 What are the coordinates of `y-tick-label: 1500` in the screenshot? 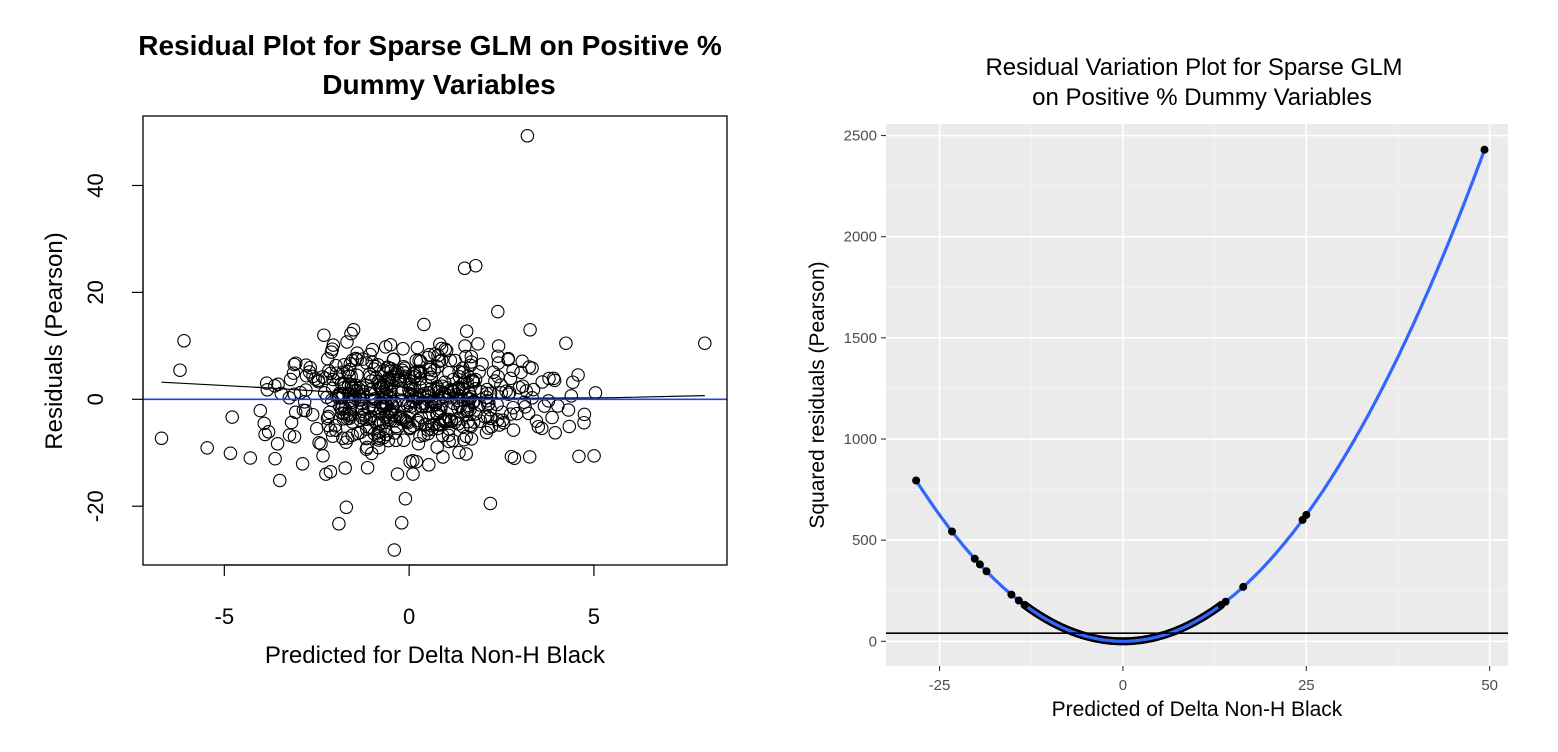 It's located at (860, 338).